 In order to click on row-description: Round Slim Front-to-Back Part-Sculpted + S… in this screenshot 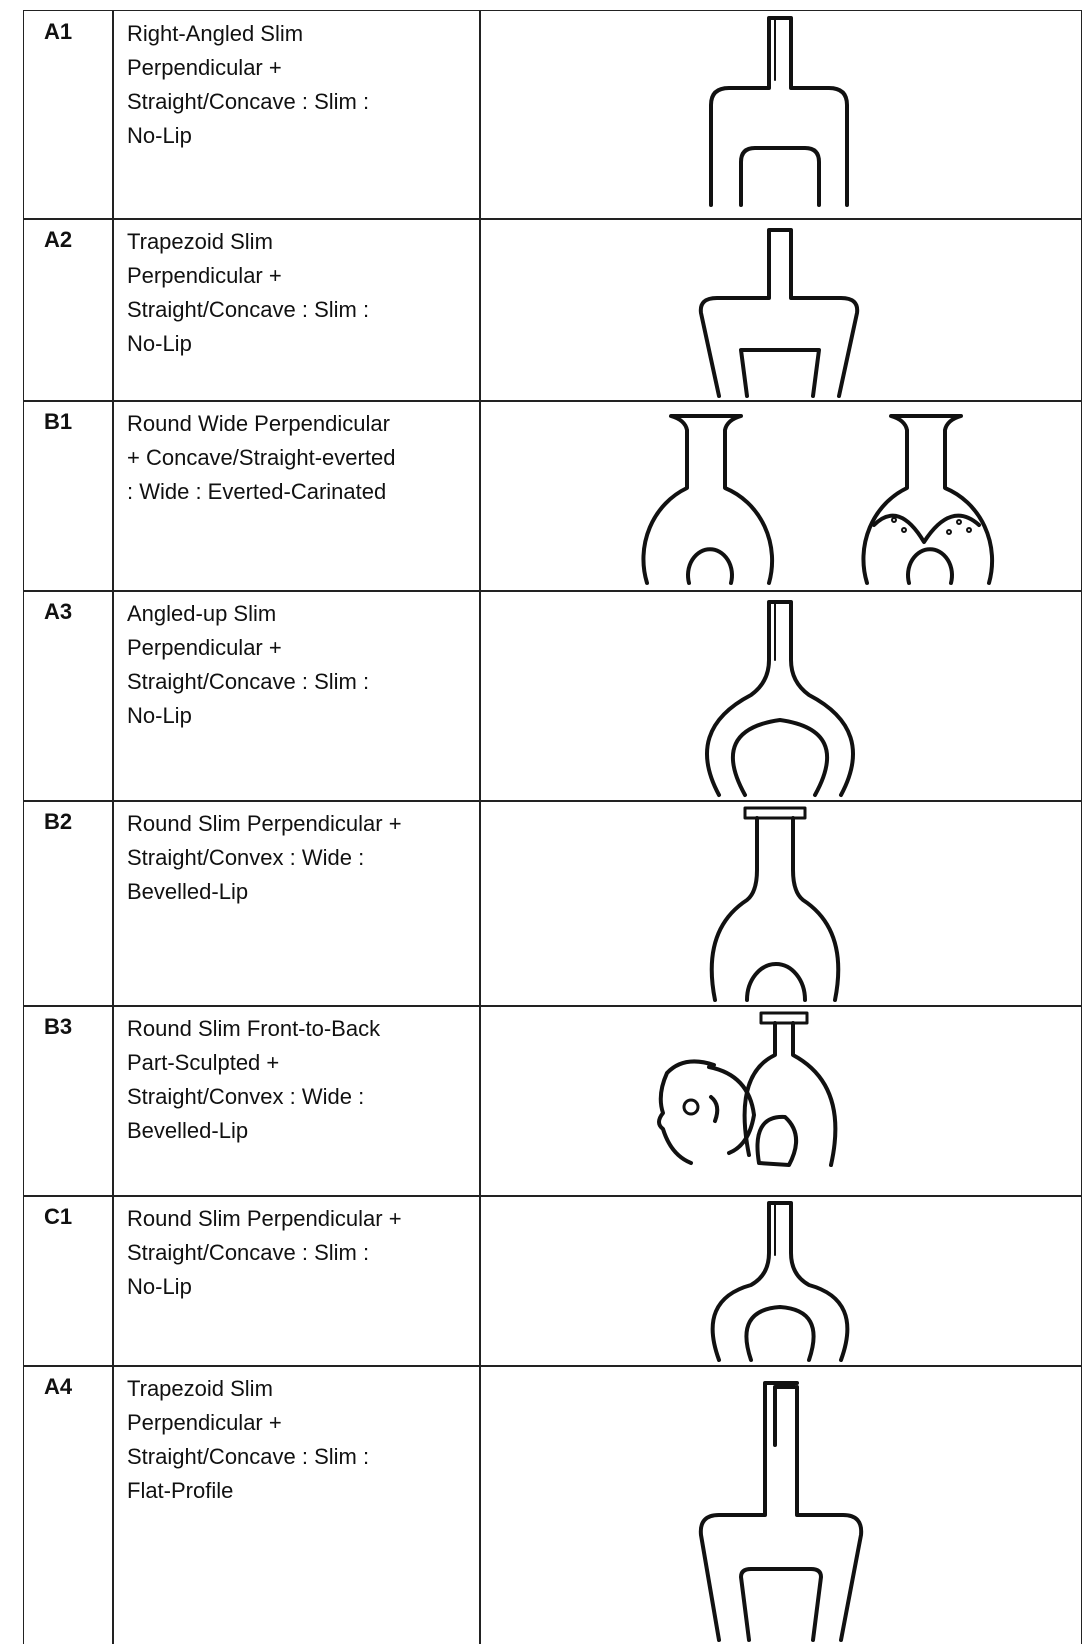, I will do `click(296, 1101)`.